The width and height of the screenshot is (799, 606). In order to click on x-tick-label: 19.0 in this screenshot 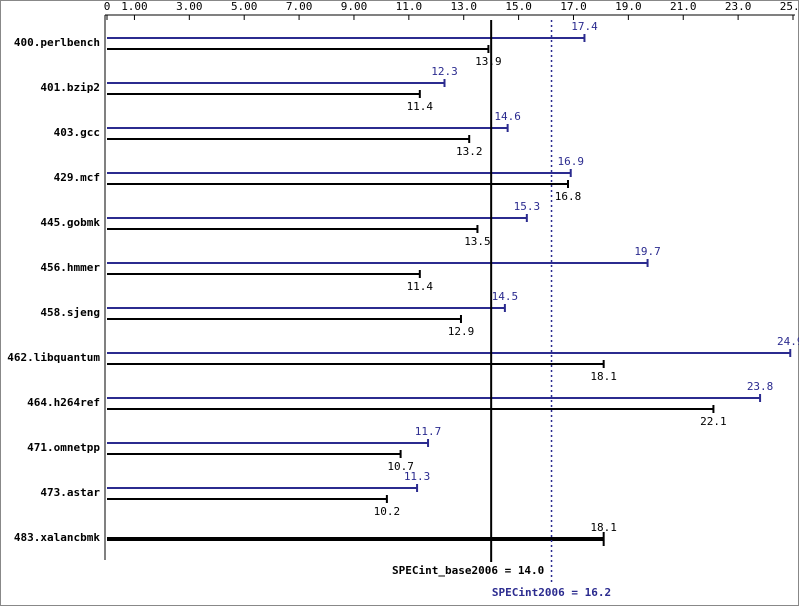, I will do `click(628, 6)`.